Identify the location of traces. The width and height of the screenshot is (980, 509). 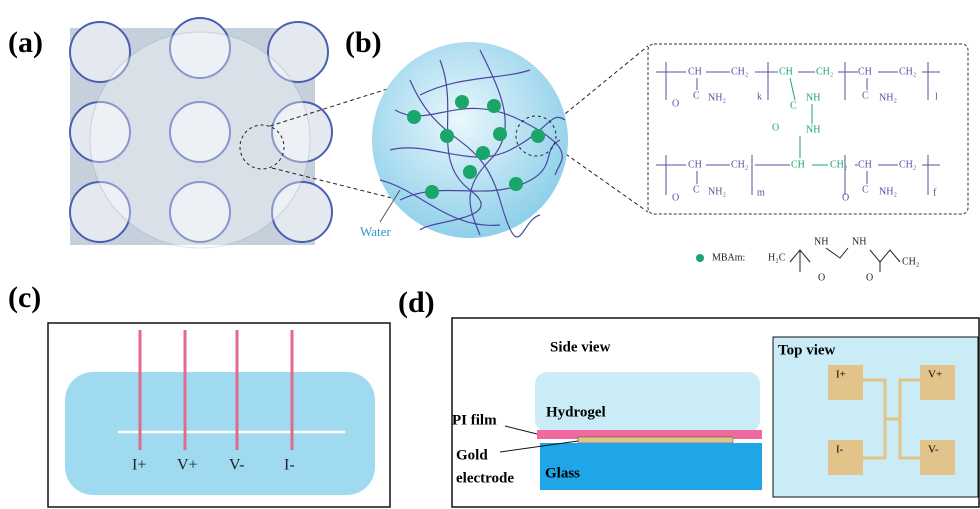
(891, 419).